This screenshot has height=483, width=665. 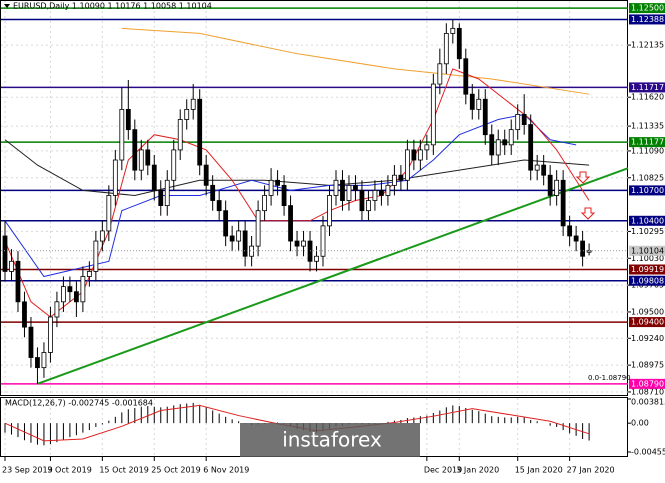 I want to click on watermark: instaforex, so click(x=332, y=440).